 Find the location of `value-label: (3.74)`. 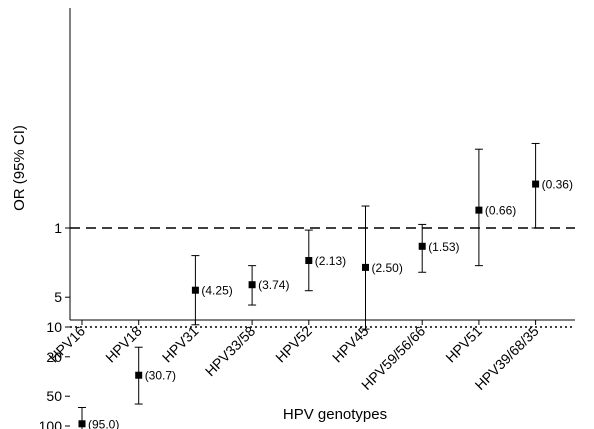

value-label: (3.74) is located at coordinates (273, 285).